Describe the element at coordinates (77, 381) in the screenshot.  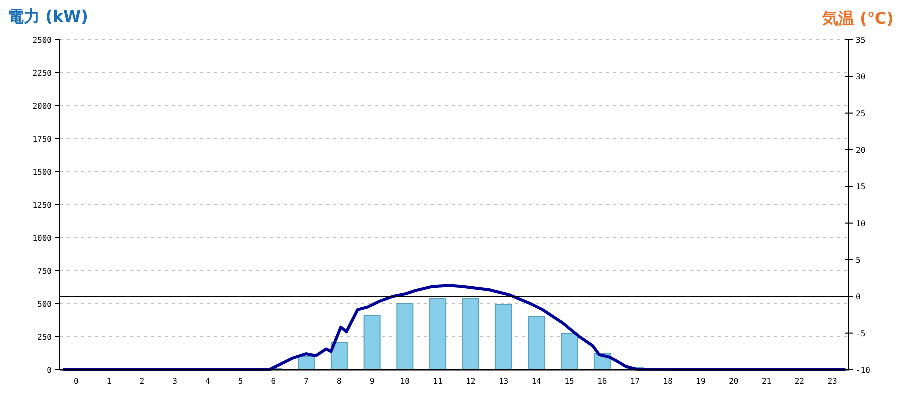
I see `x-tick-label: 0` at that location.